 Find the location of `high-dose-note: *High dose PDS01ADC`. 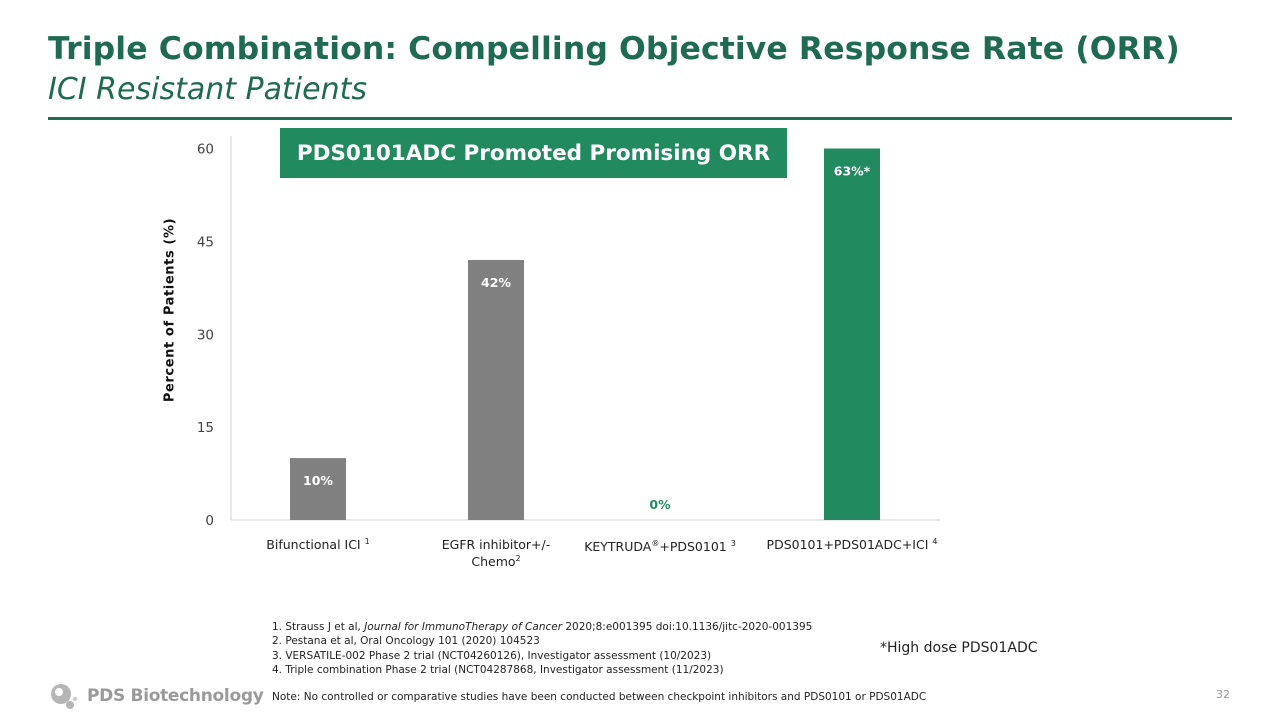

high-dose-note: *High dose PDS01ADC is located at coordinates (959, 648).